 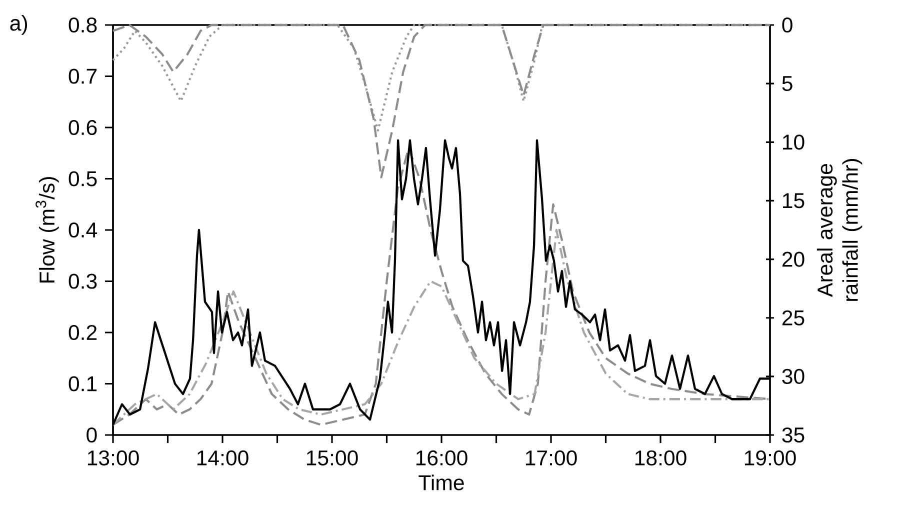 I want to click on y2-tick-label: 5, so click(x=787, y=84).